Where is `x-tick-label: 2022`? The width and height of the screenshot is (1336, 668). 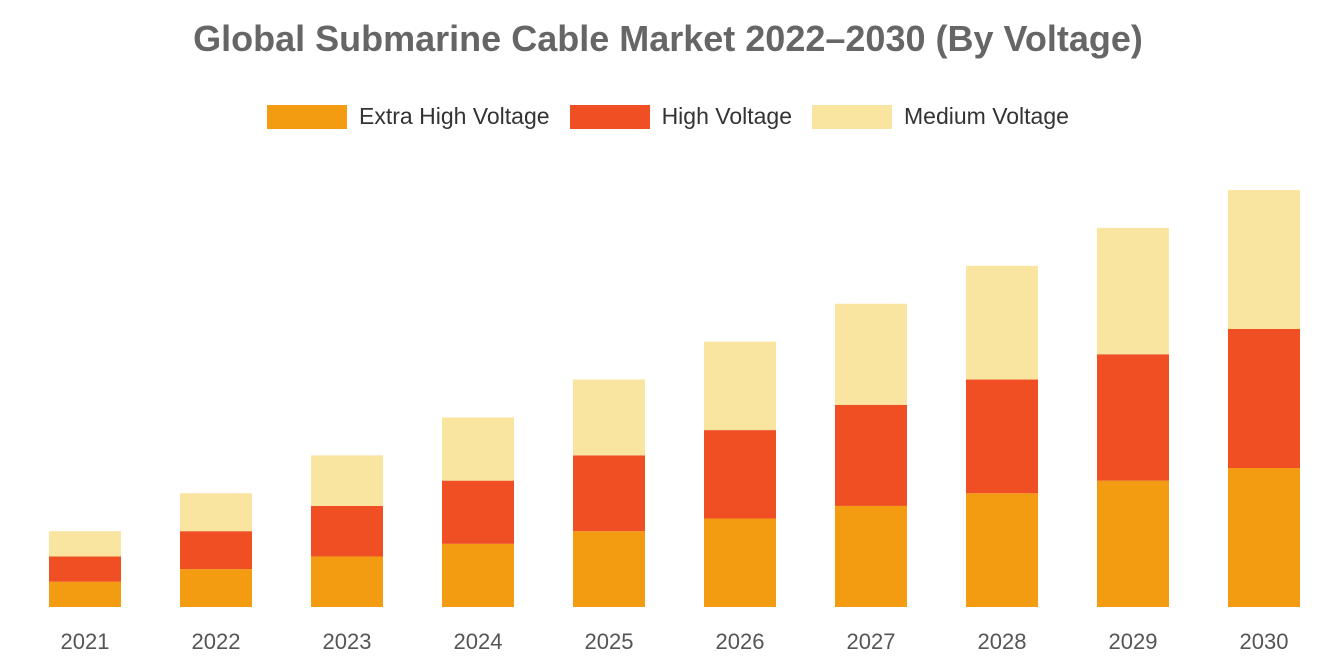
x-tick-label: 2022 is located at coordinates (216, 641).